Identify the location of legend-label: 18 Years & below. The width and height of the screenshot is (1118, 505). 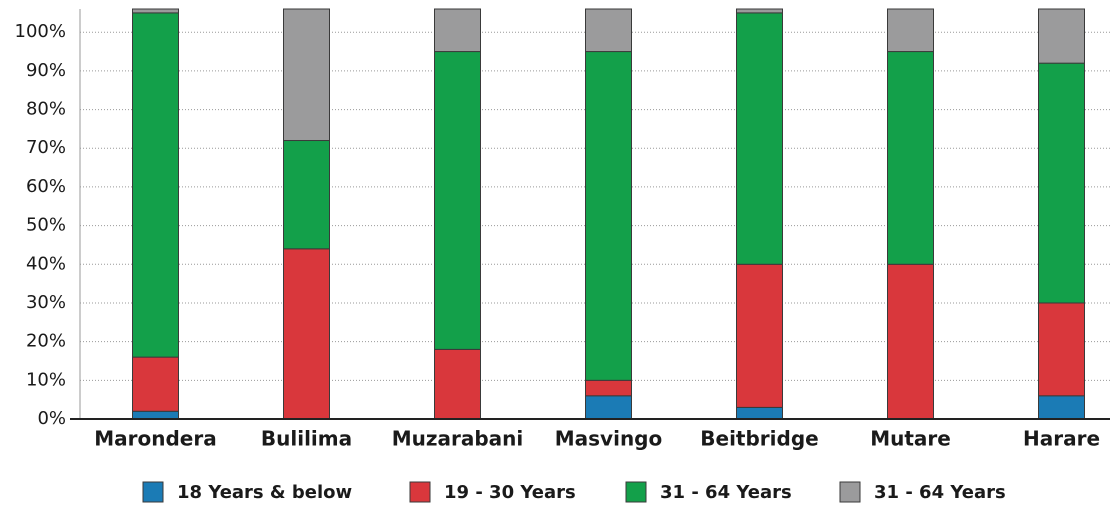
(264, 492).